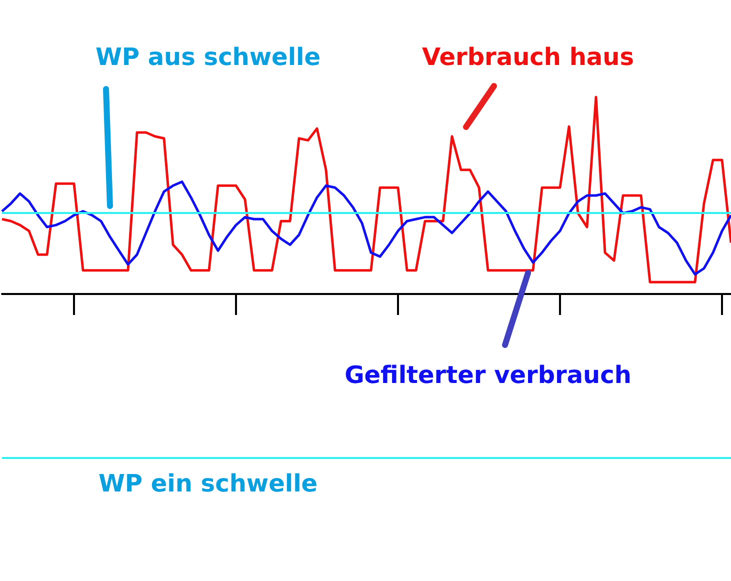 The height and width of the screenshot is (581, 731). I want to click on series-label: Verbrauch haus, so click(528, 57).